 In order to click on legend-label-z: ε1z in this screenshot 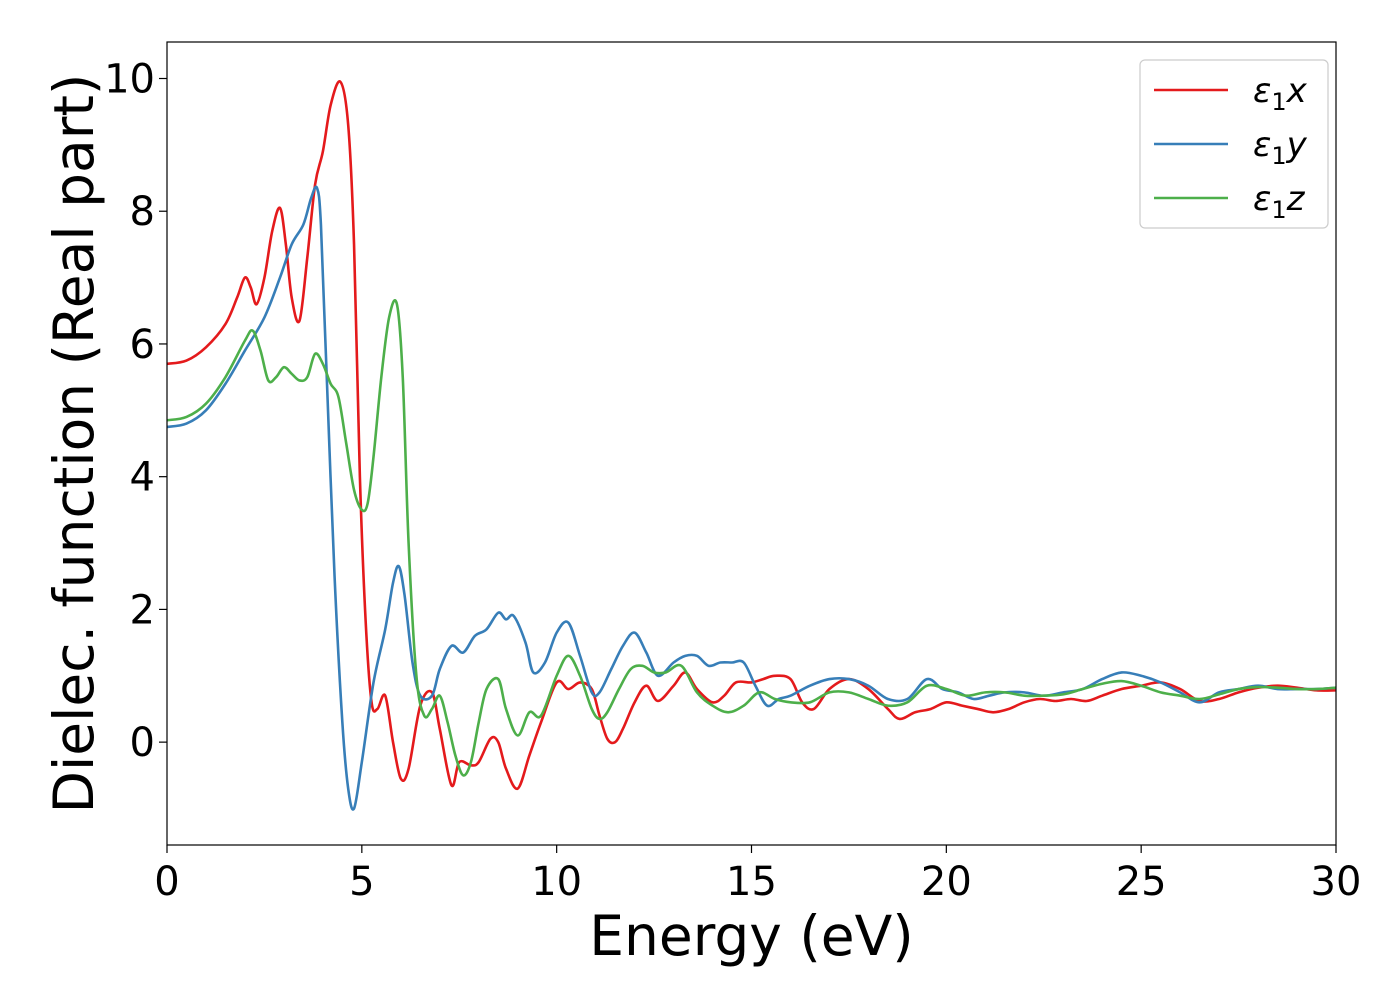, I will do `click(1279, 201)`.